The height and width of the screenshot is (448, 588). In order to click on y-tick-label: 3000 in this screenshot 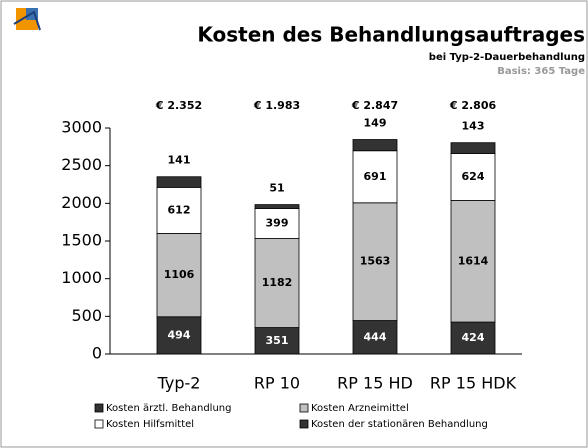, I will do `click(81, 127)`.